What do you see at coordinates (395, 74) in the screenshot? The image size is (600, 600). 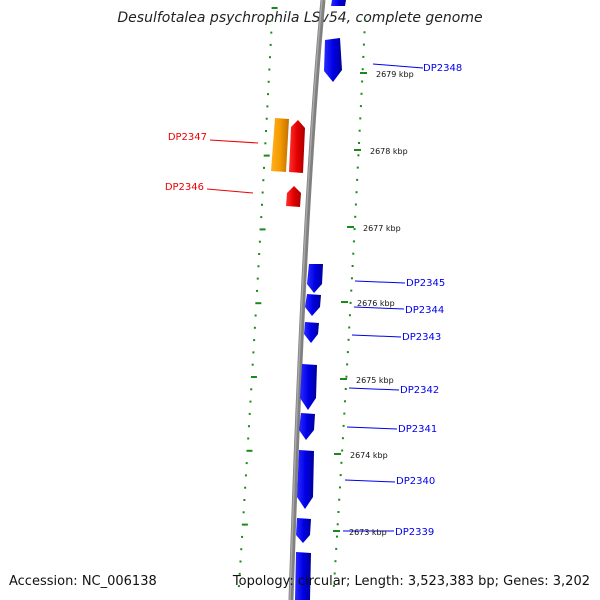 I see `scale-label: 2679 kbp` at bounding box center [395, 74].